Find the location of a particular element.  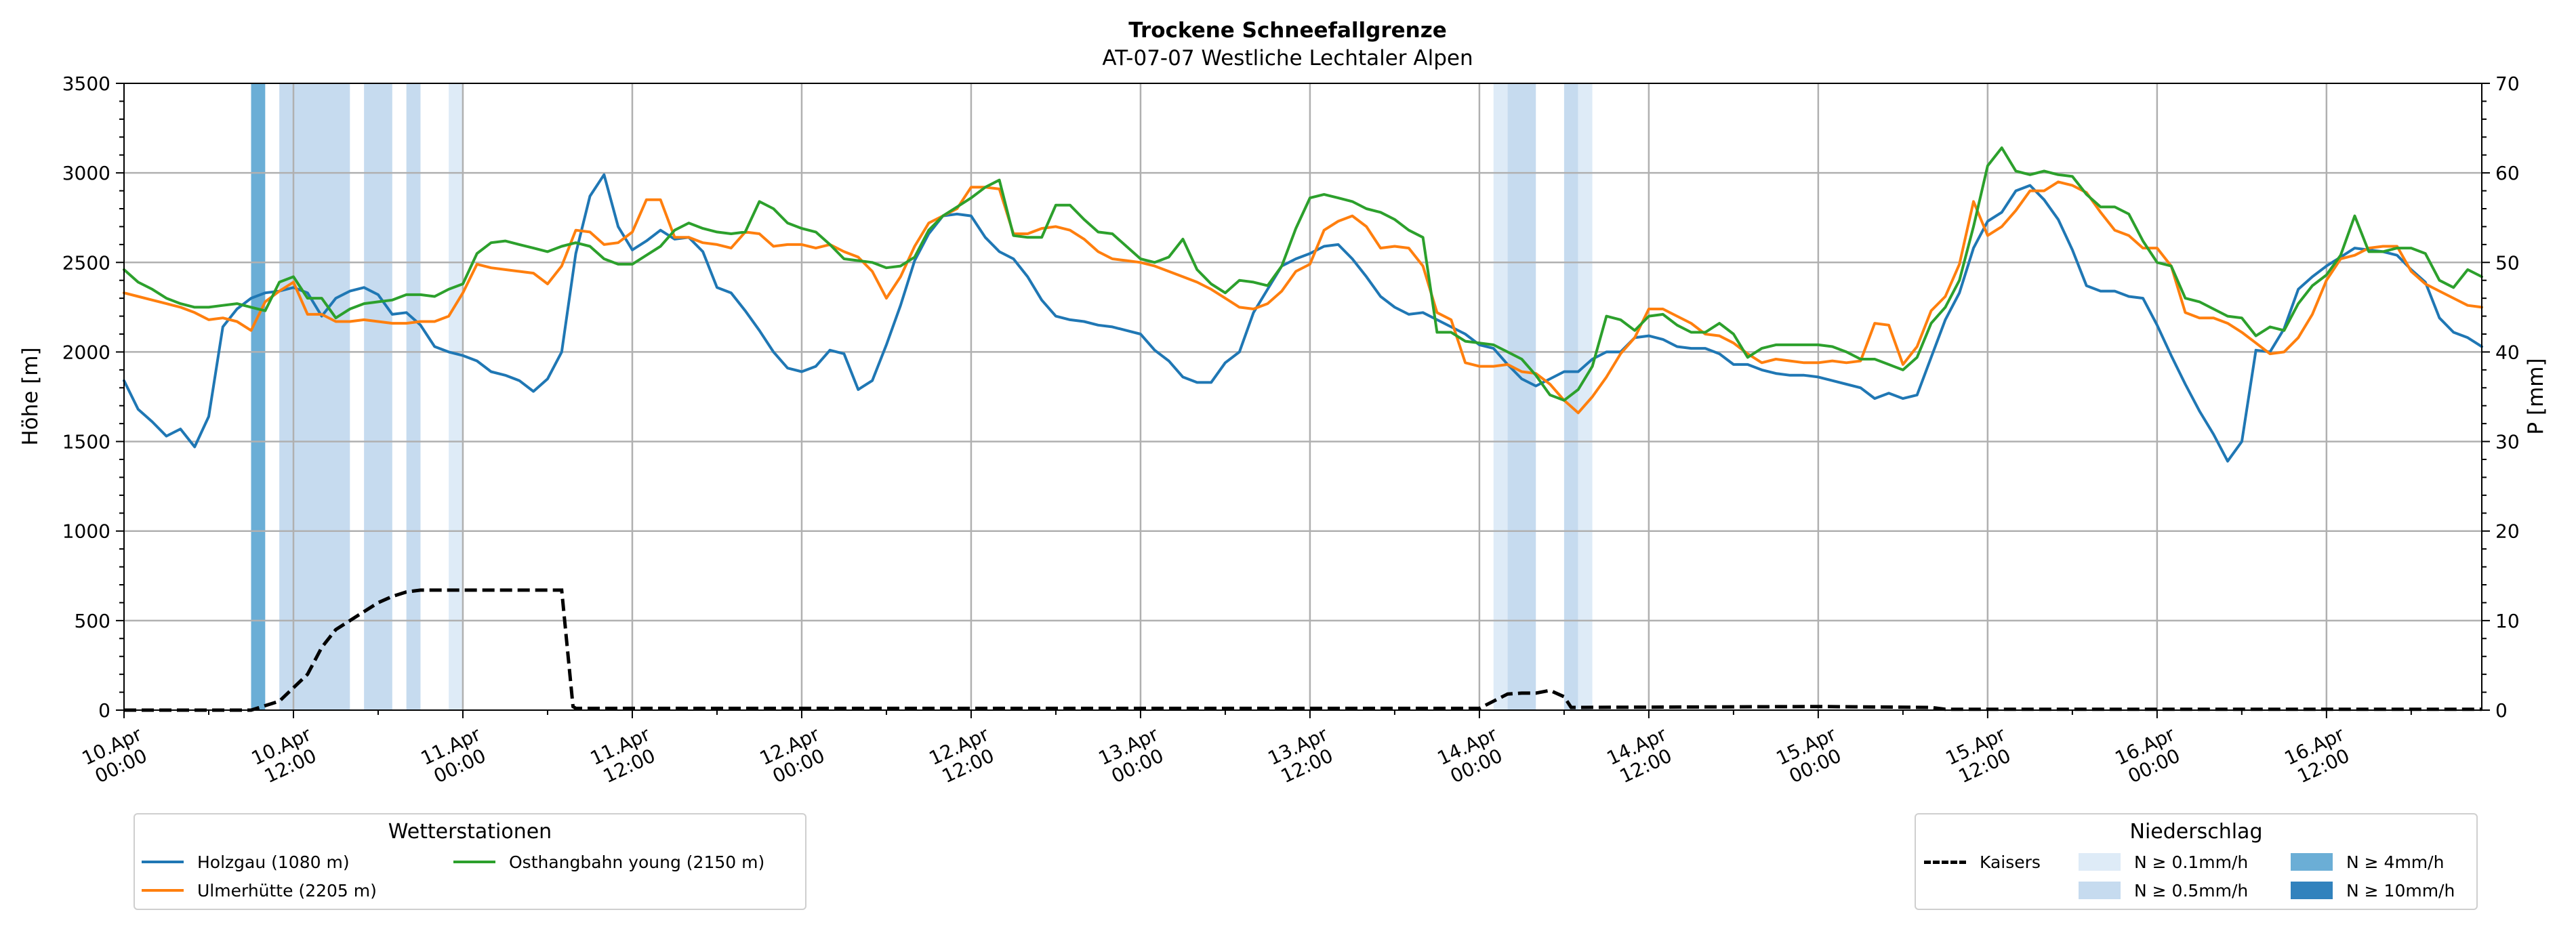

x-tick-label-2: 11.Apr00:00 is located at coordinates (455, 756).